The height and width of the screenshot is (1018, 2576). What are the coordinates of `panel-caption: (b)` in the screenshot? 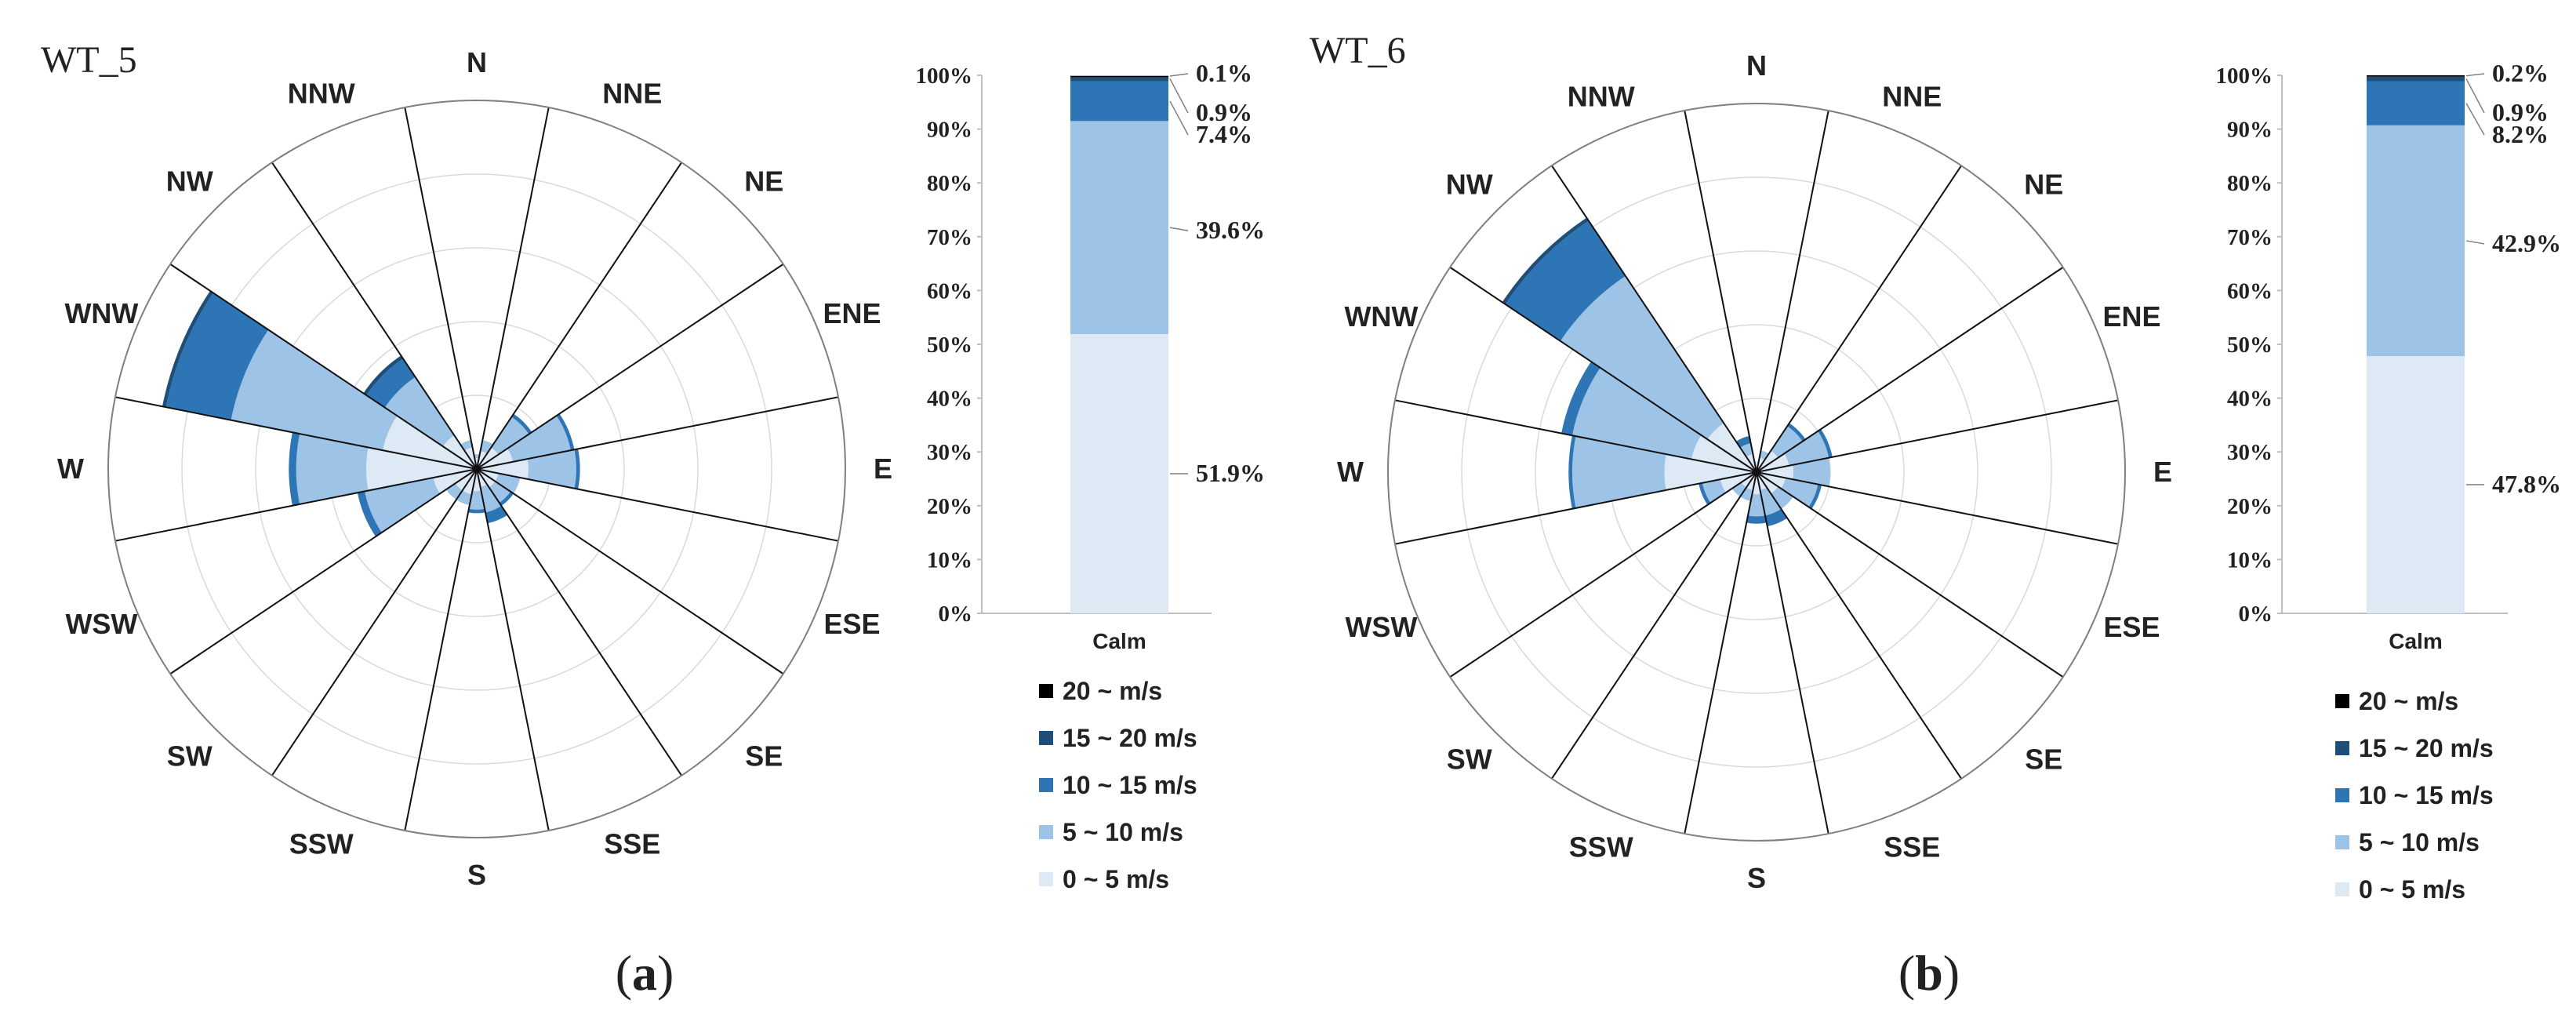 It's located at (1929, 973).